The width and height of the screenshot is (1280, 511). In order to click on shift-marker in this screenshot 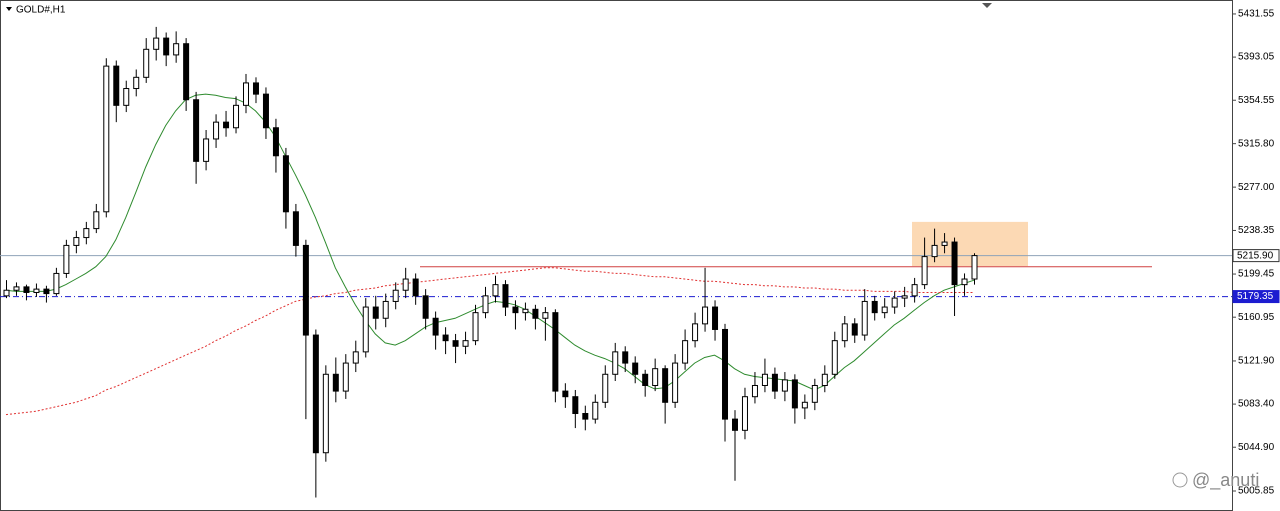, I will do `click(987, 5)`.